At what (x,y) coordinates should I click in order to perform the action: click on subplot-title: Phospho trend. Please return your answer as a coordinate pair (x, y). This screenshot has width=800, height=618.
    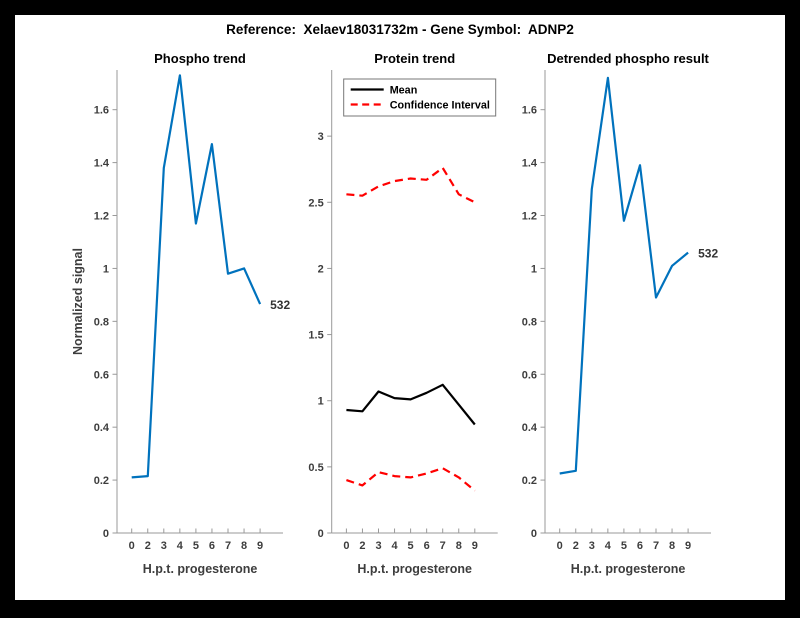
    Looking at the image, I should click on (200, 58).